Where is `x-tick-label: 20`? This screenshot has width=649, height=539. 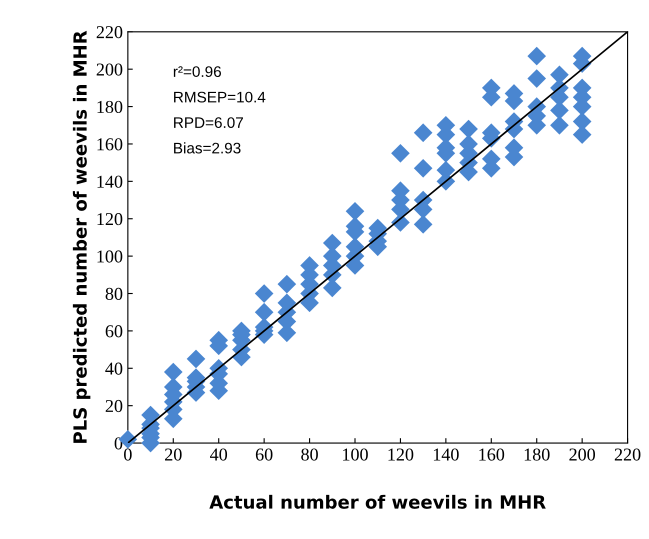 x-tick-label: 20 is located at coordinates (173, 454).